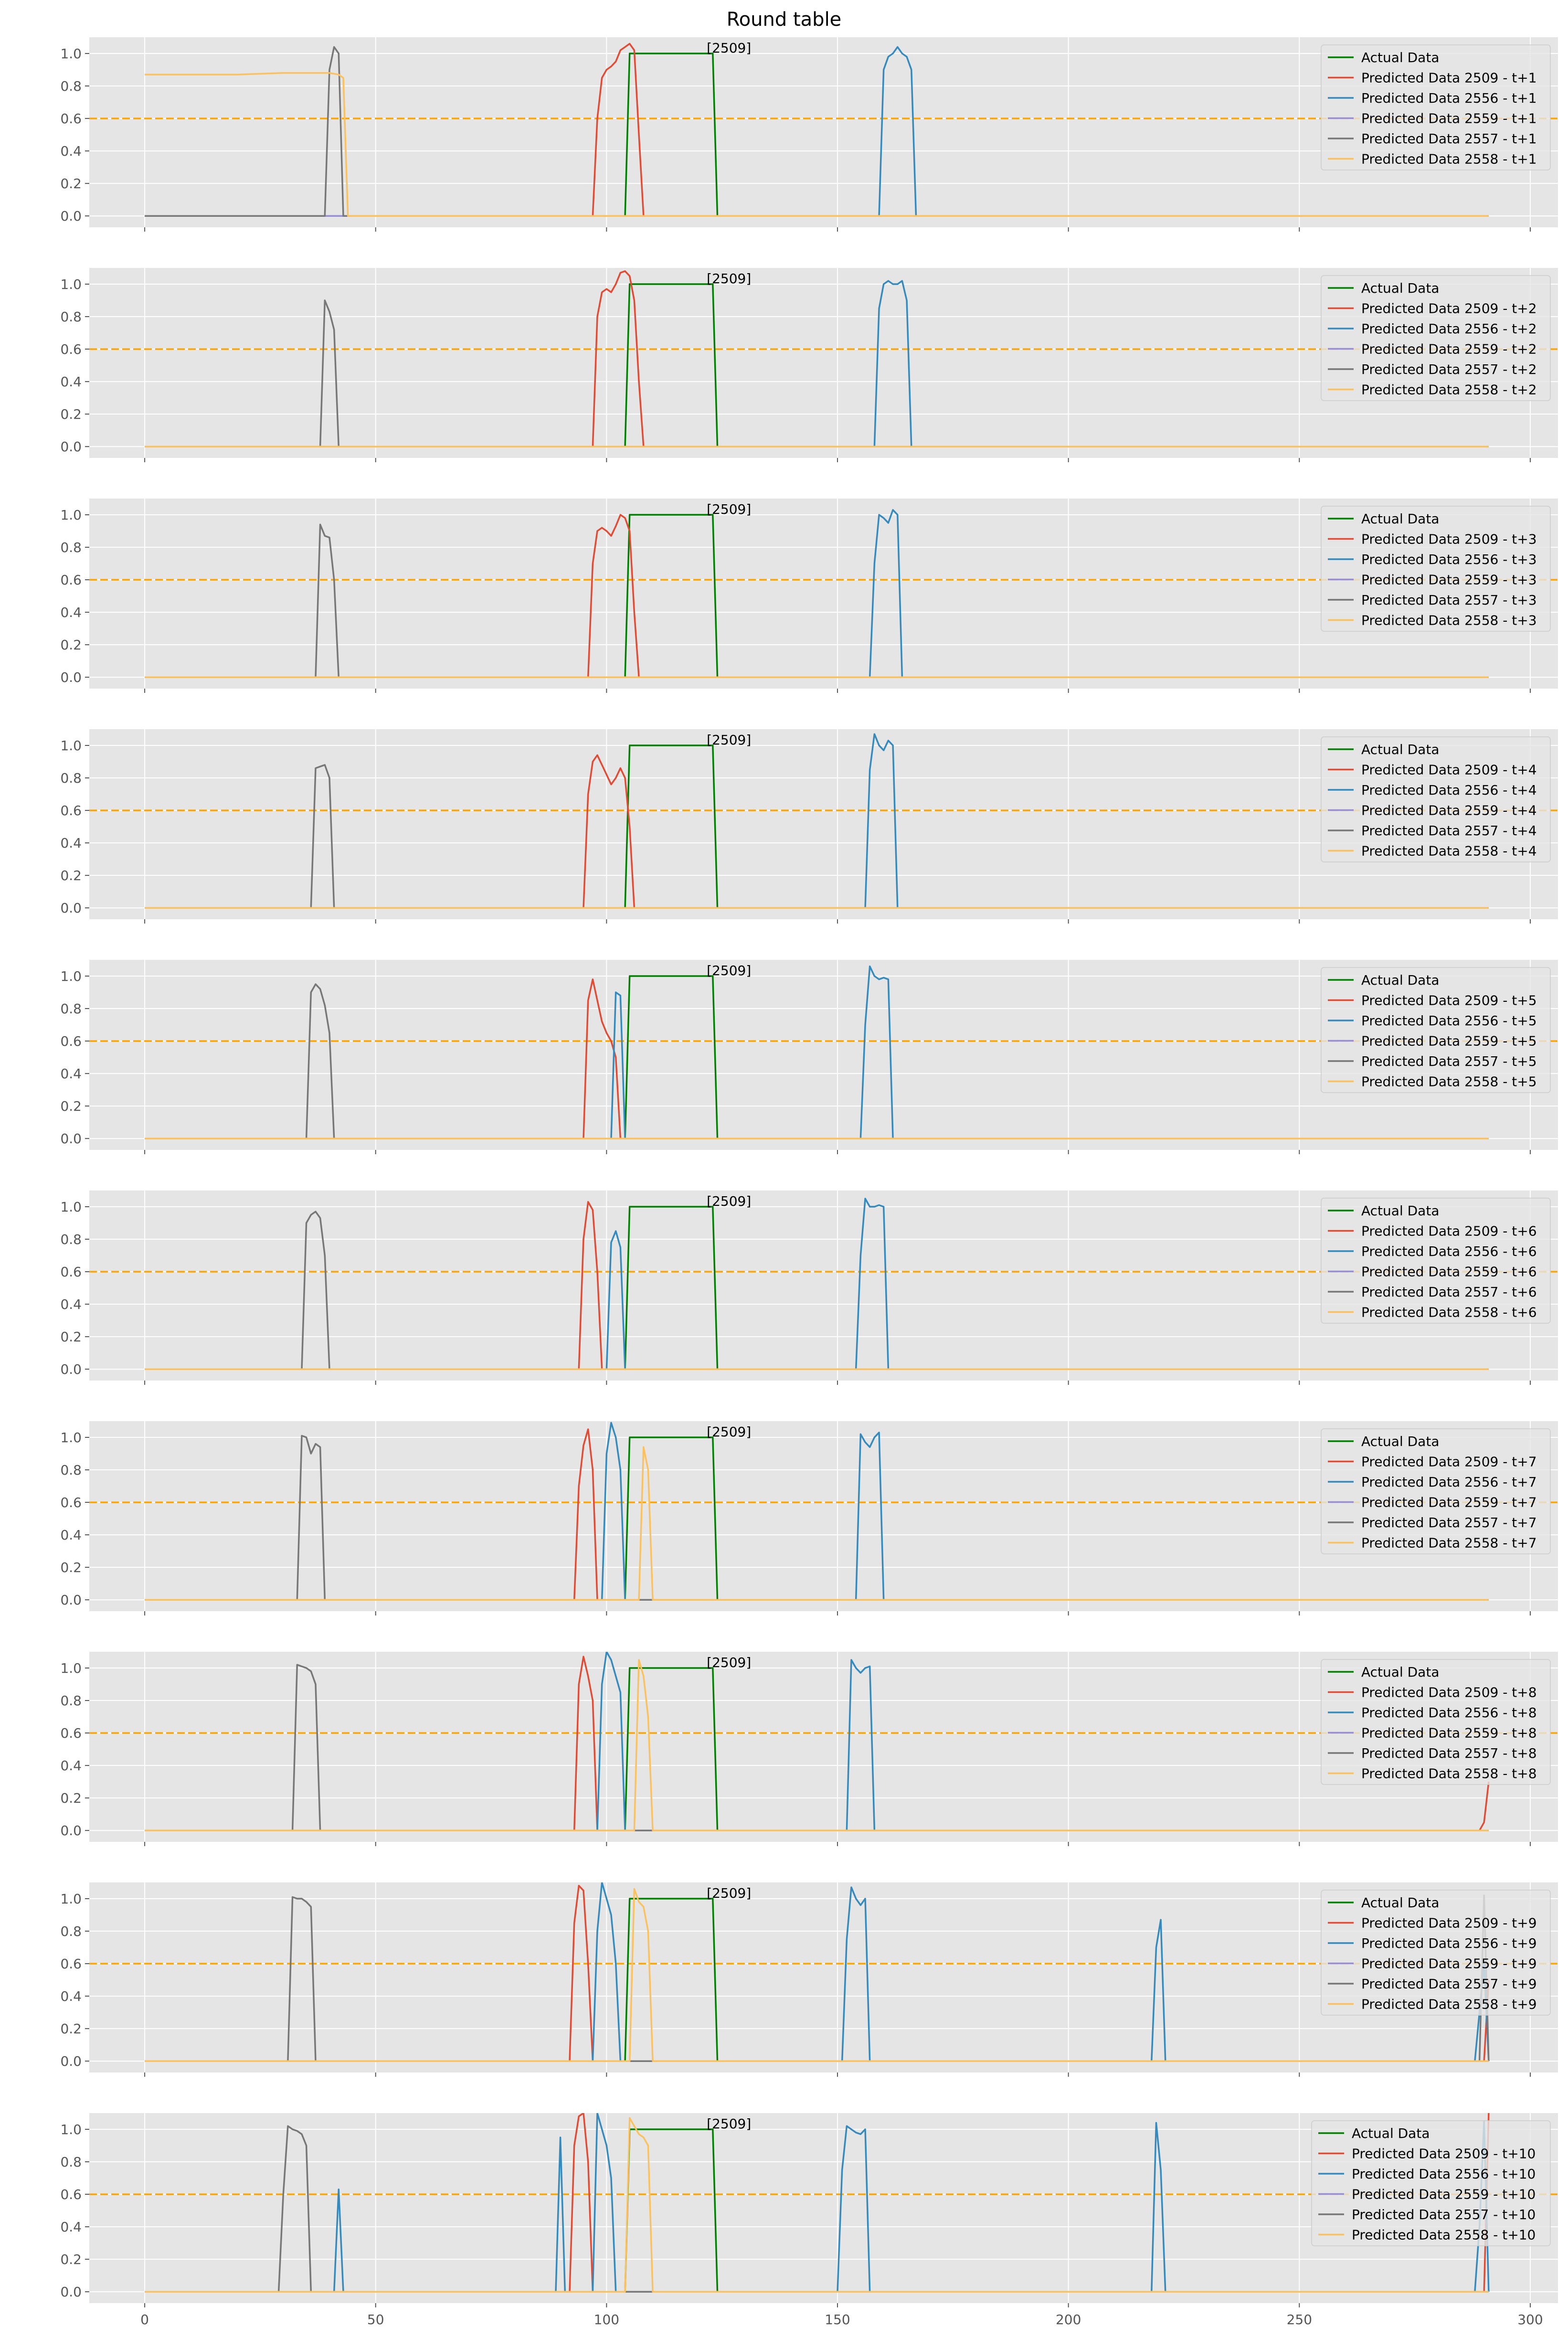  Describe the element at coordinates (1530, 2319) in the screenshot. I see `x-tick-label: 300` at that location.